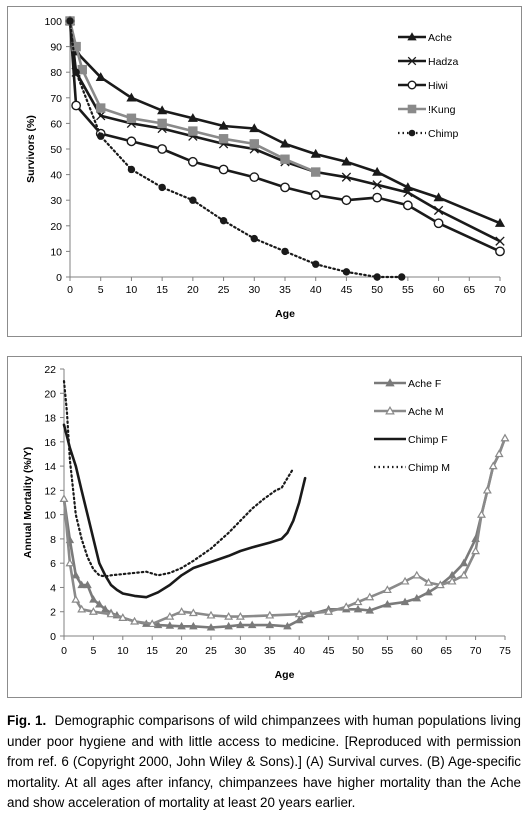 This screenshot has height=827, width=528. What do you see at coordinates (101, 290) in the screenshot?
I see `survival-x-tick-label: 5` at bounding box center [101, 290].